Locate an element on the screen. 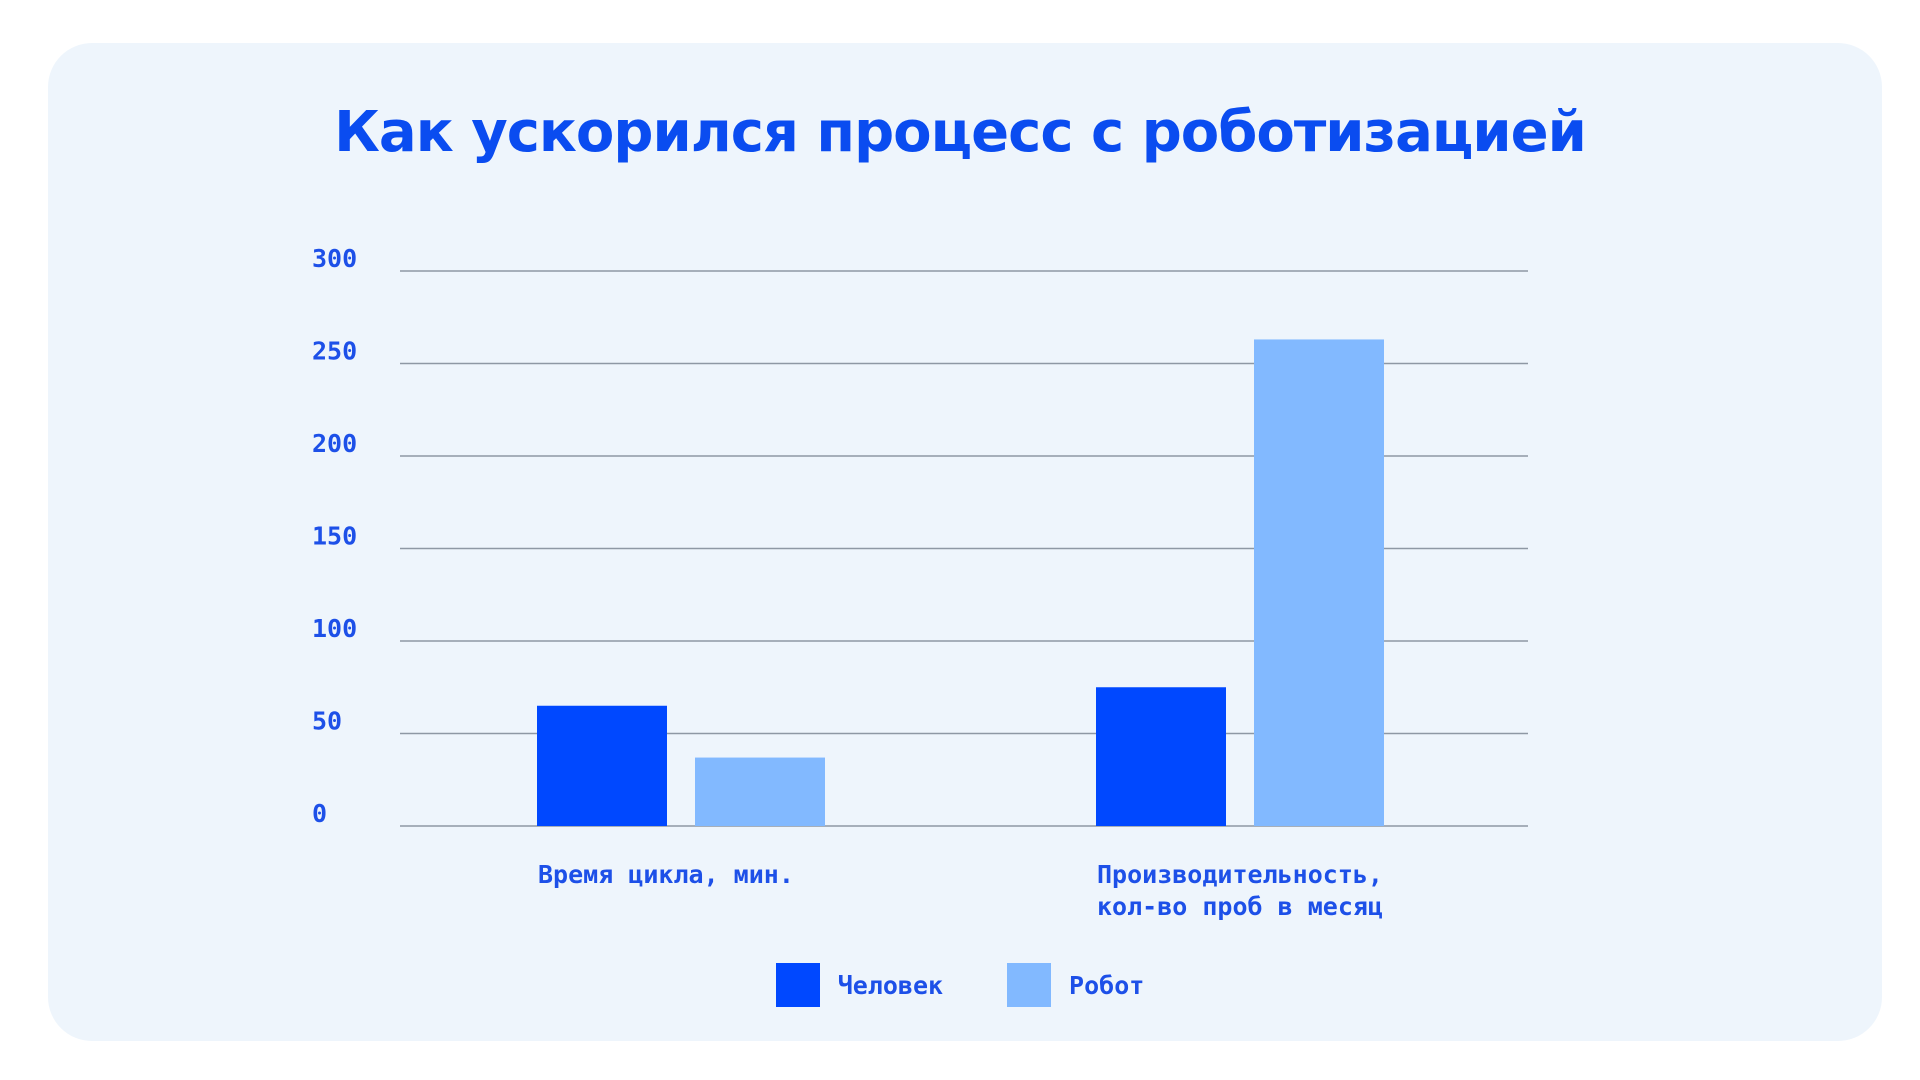 This screenshot has height=1080, width=1920. category-label: Время цикла, мин. is located at coordinates (666, 874).